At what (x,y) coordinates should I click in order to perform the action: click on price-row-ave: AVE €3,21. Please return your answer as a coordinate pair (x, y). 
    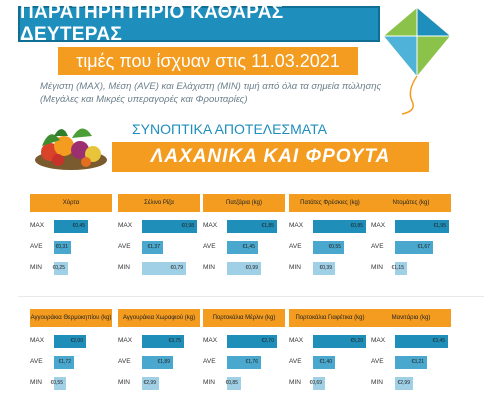
    Looking at the image, I should click on (411, 362).